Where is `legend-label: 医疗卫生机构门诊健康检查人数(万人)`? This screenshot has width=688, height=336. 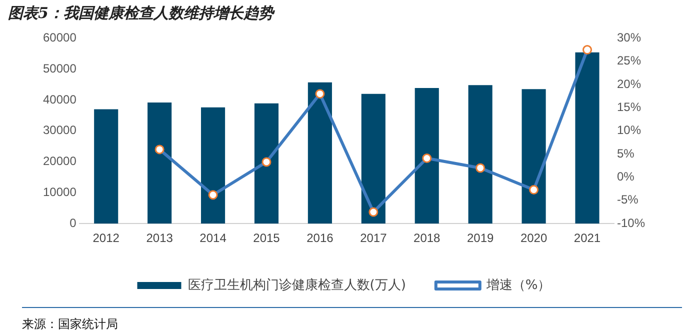 legend-label: 医疗卫生机构门诊健康检查人数(万人) is located at coordinates (297, 284).